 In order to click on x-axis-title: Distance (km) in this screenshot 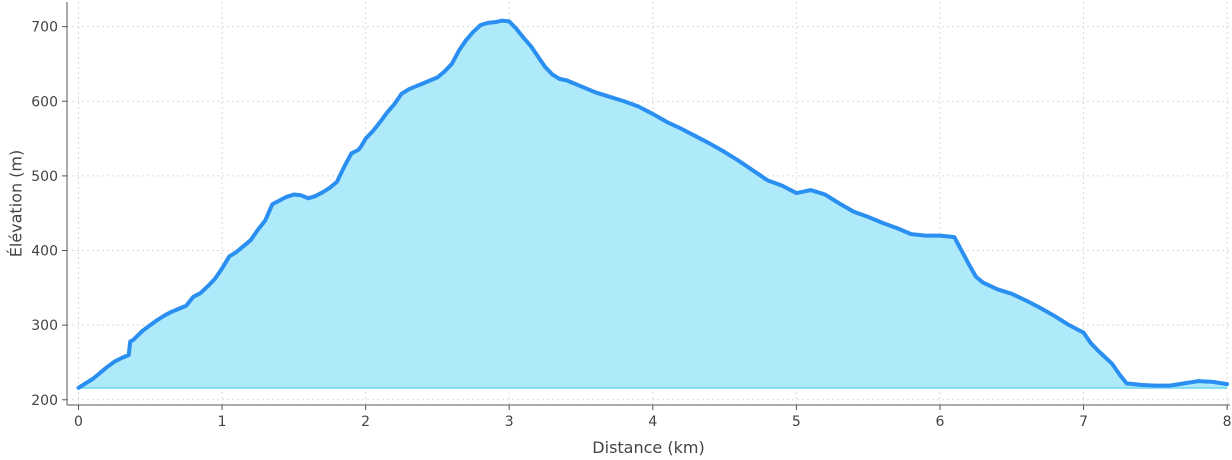, I will do `click(648, 447)`.